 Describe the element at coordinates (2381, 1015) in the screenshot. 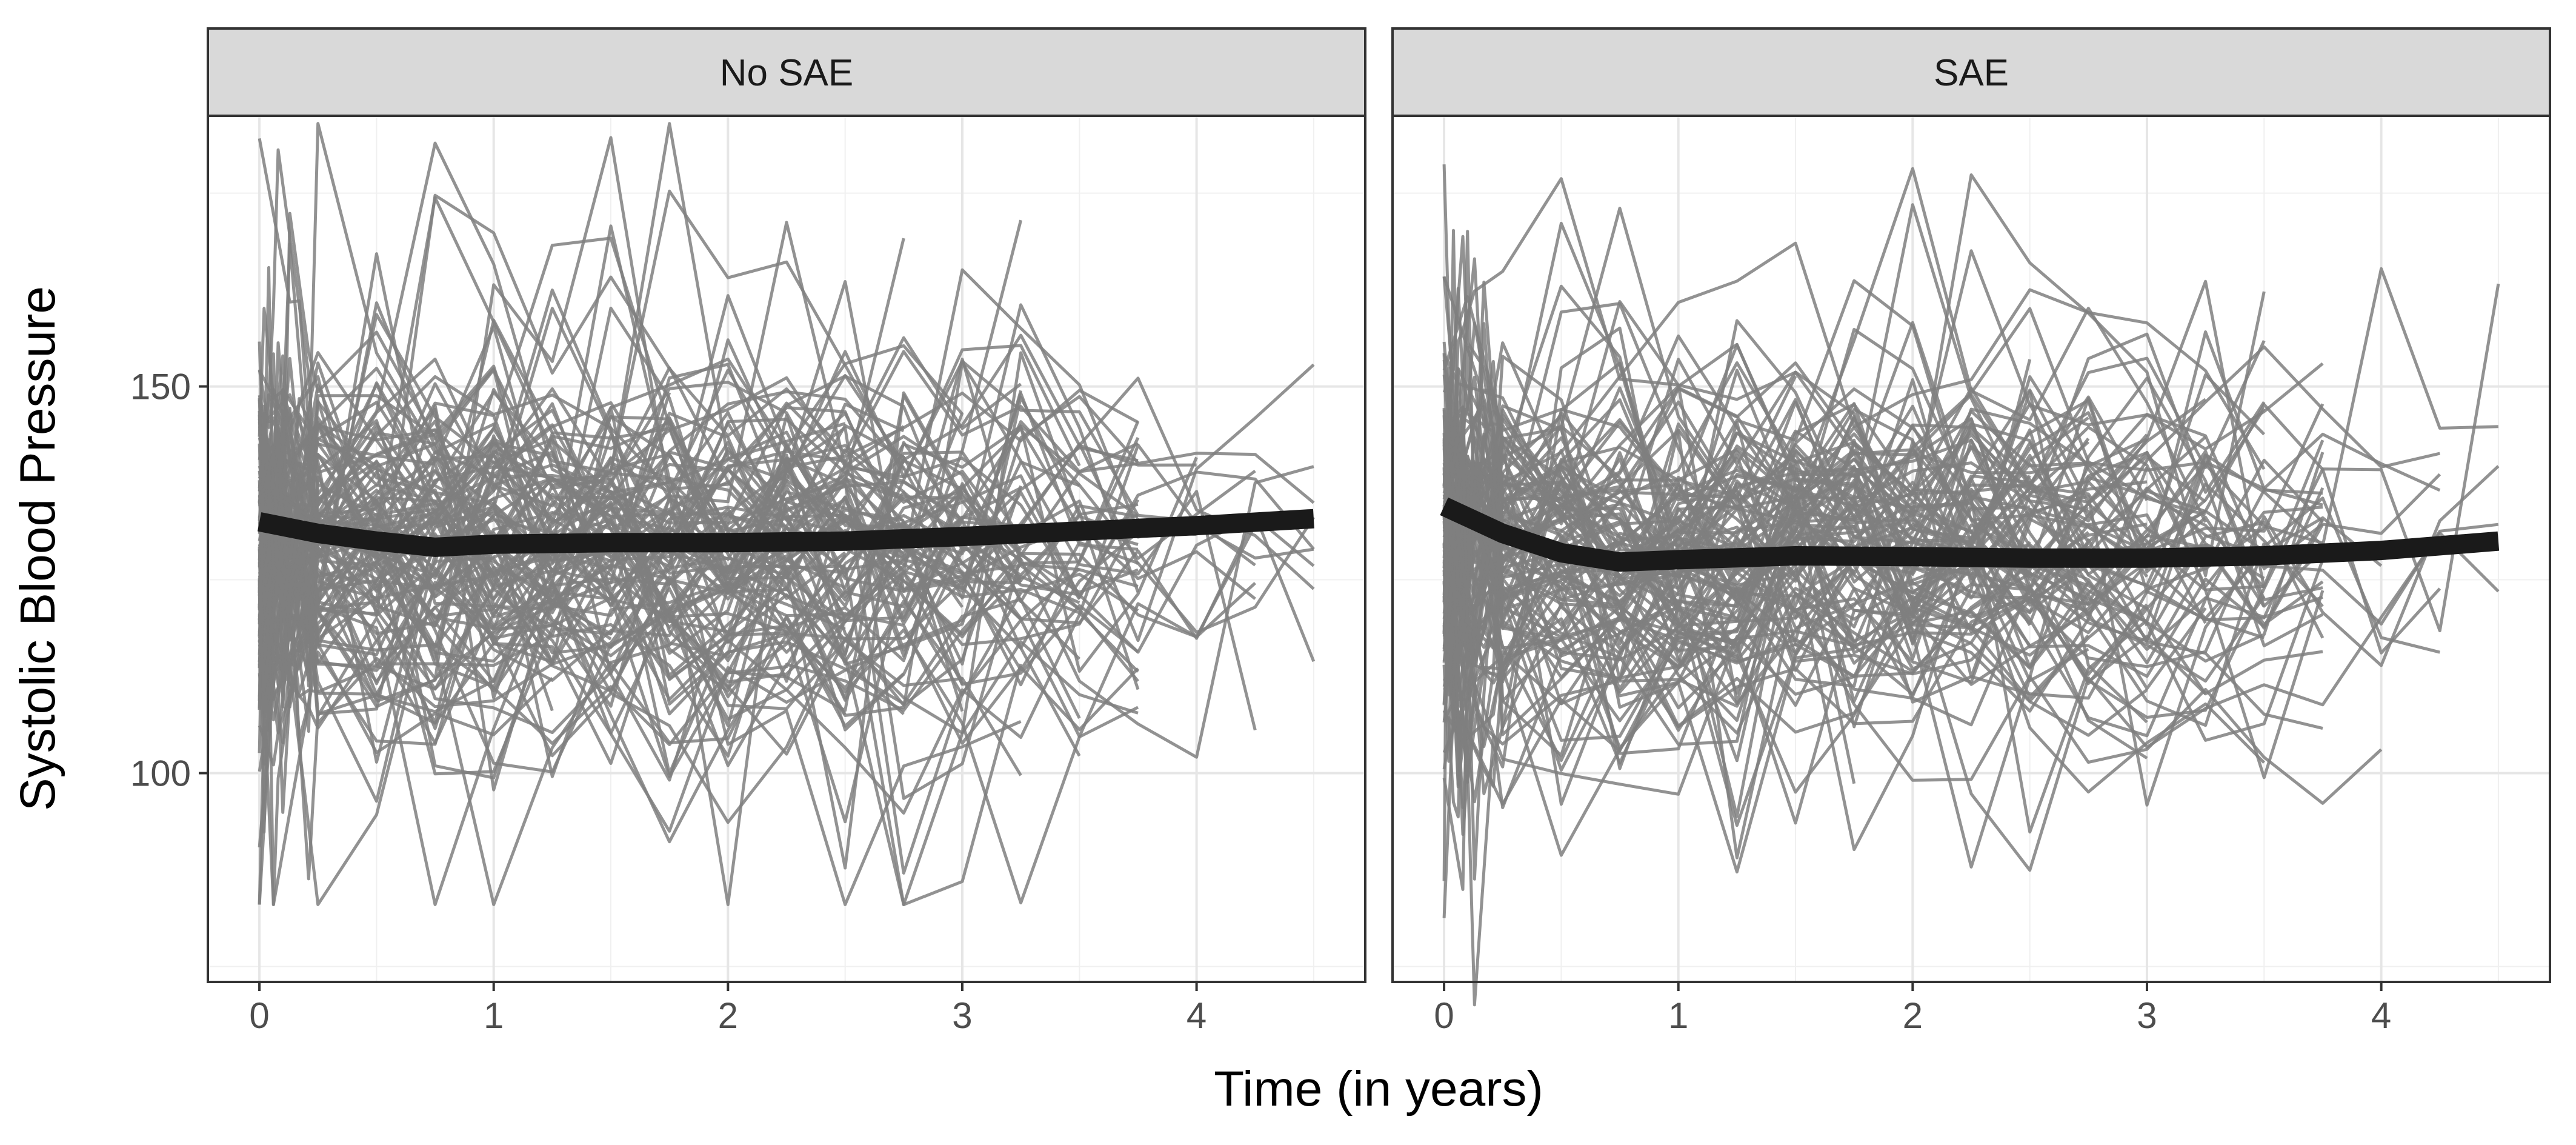

I see `panel-sae-x-tick-label: 4` at that location.